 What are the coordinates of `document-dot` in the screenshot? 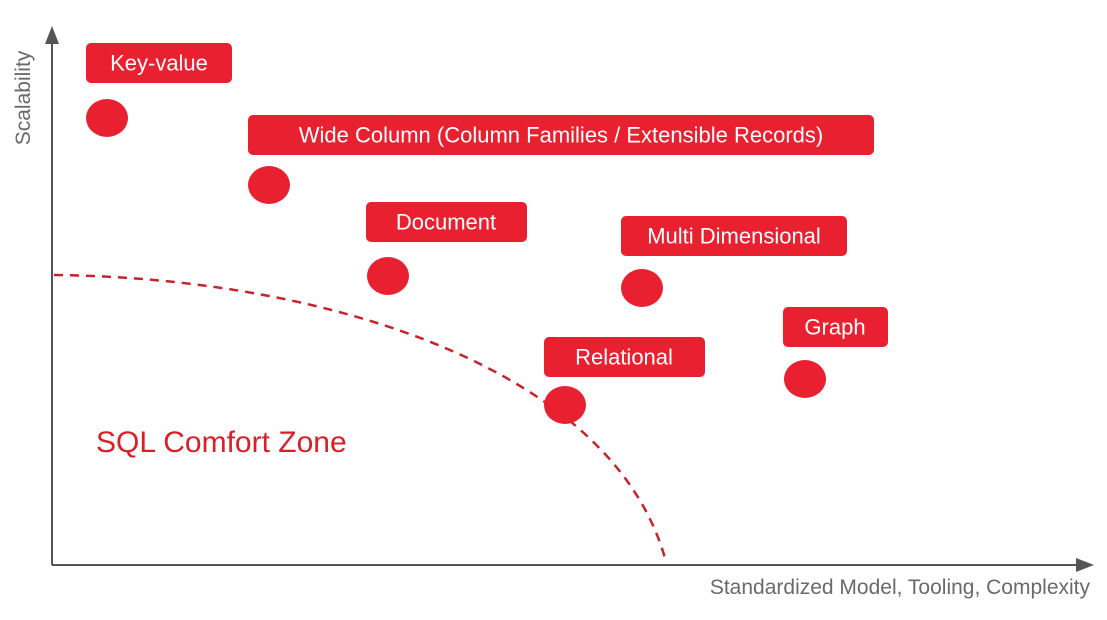 It's located at (388, 276).